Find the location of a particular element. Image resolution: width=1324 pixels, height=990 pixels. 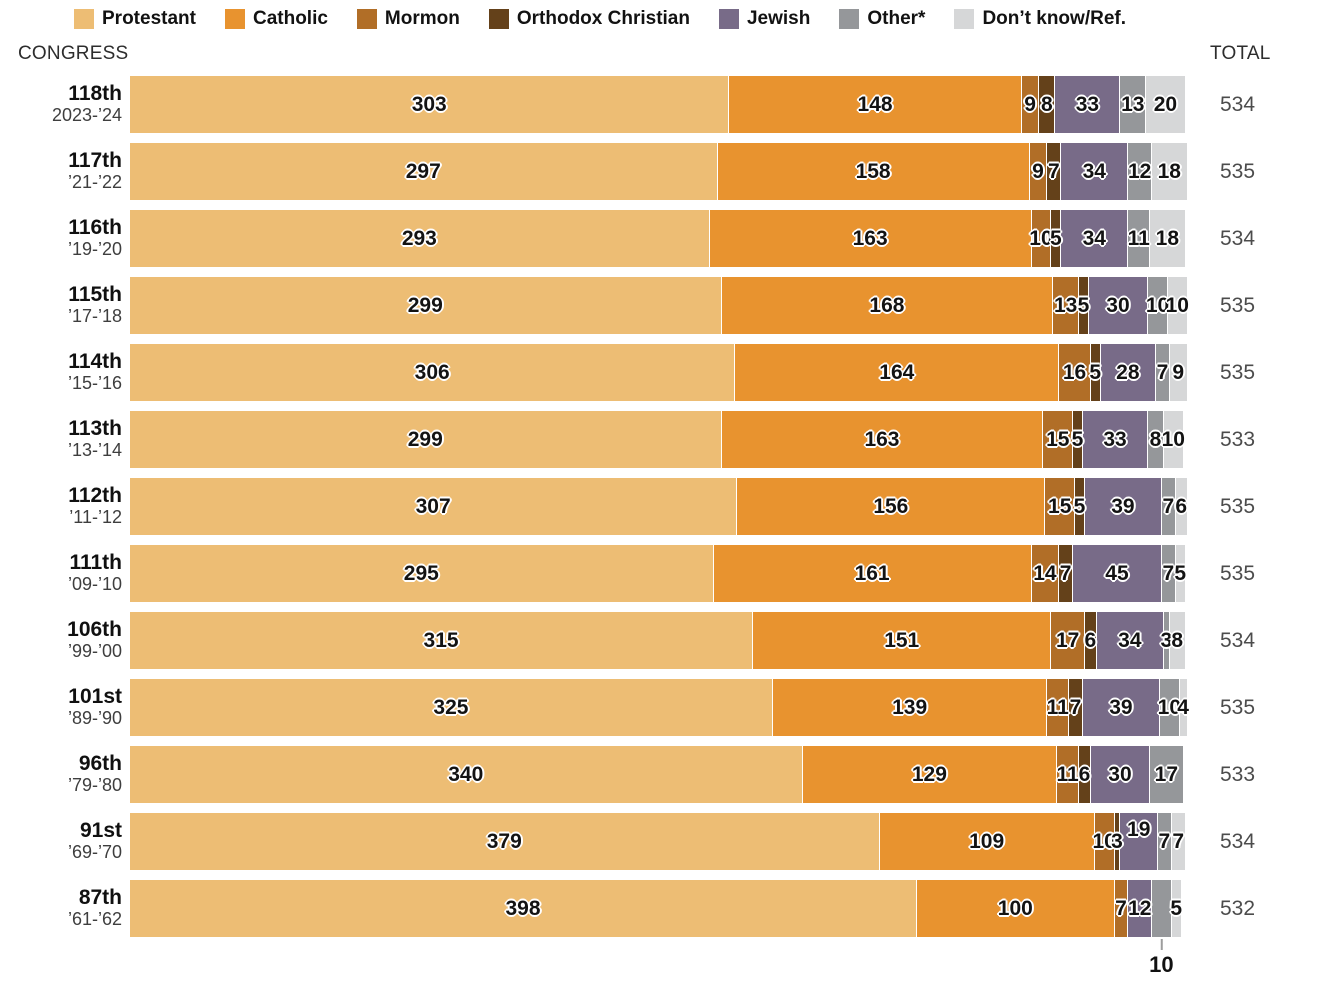

stacked-bar: 303 148 9 8 33 13 20 is located at coordinates (661, 104).